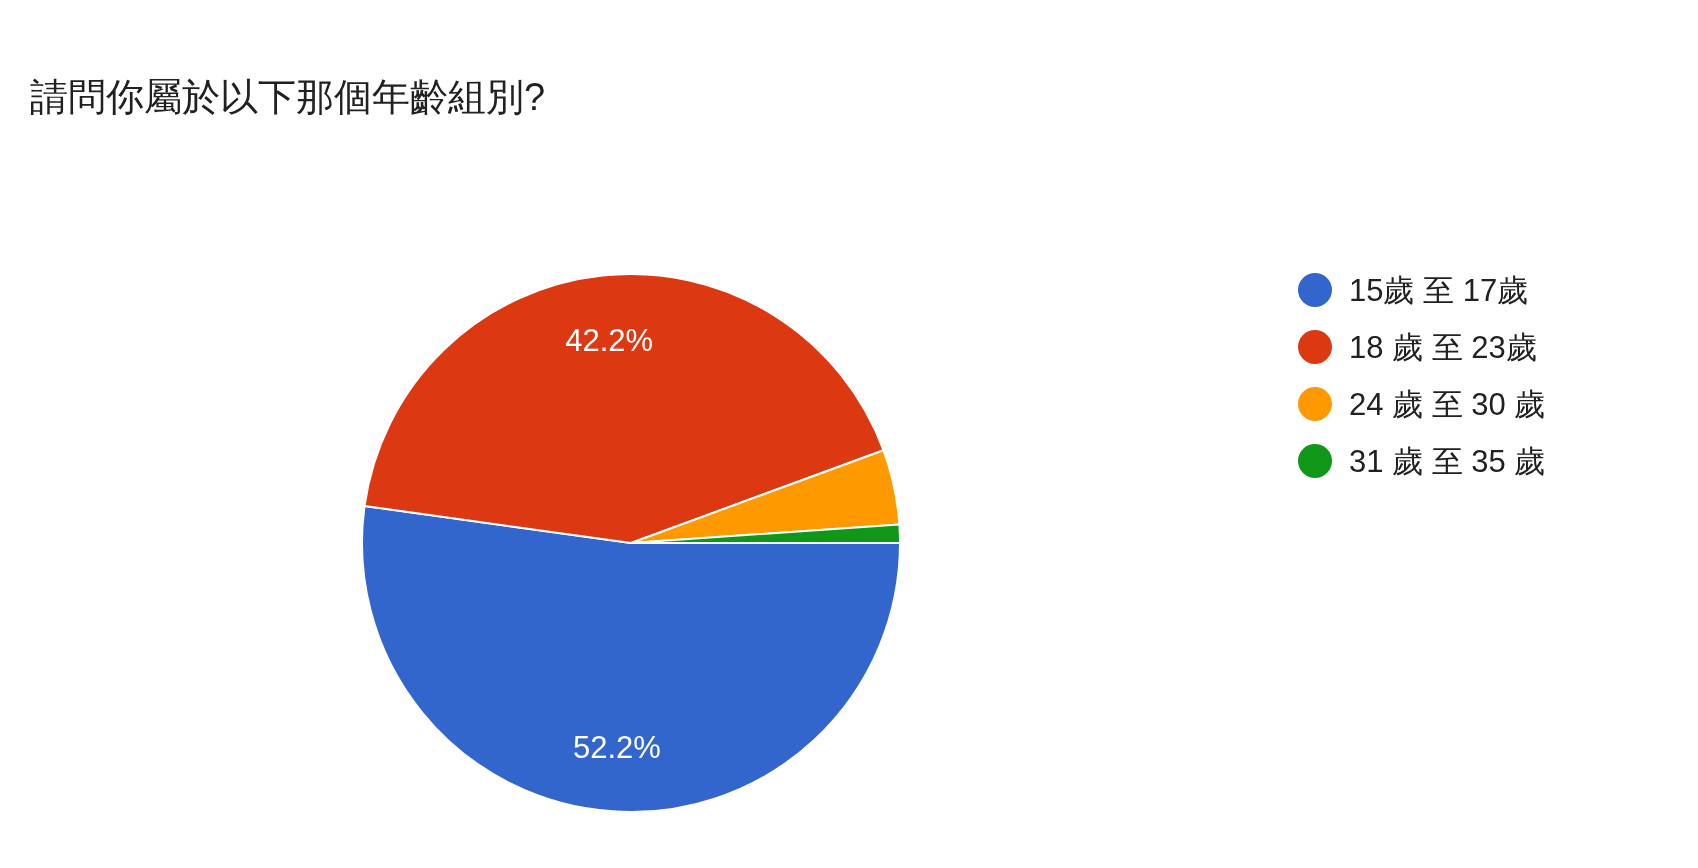  Describe the element at coordinates (609, 340) in the screenshot. I see `data-label: 42.2%` at that location.